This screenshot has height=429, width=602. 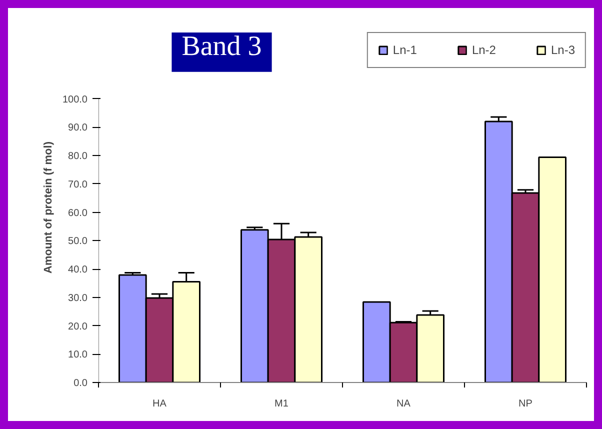 I want to click on y-tick-label: 30.0, so click(x=78, y=298).